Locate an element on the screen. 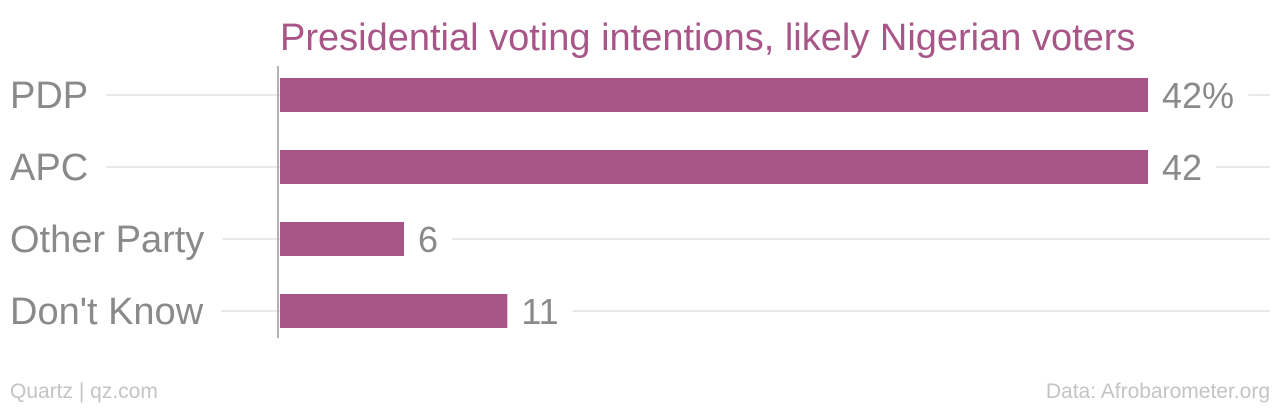 The width and height of the screenshot is (1280, 408). bar-other-party is located at coordinates (342, 239).